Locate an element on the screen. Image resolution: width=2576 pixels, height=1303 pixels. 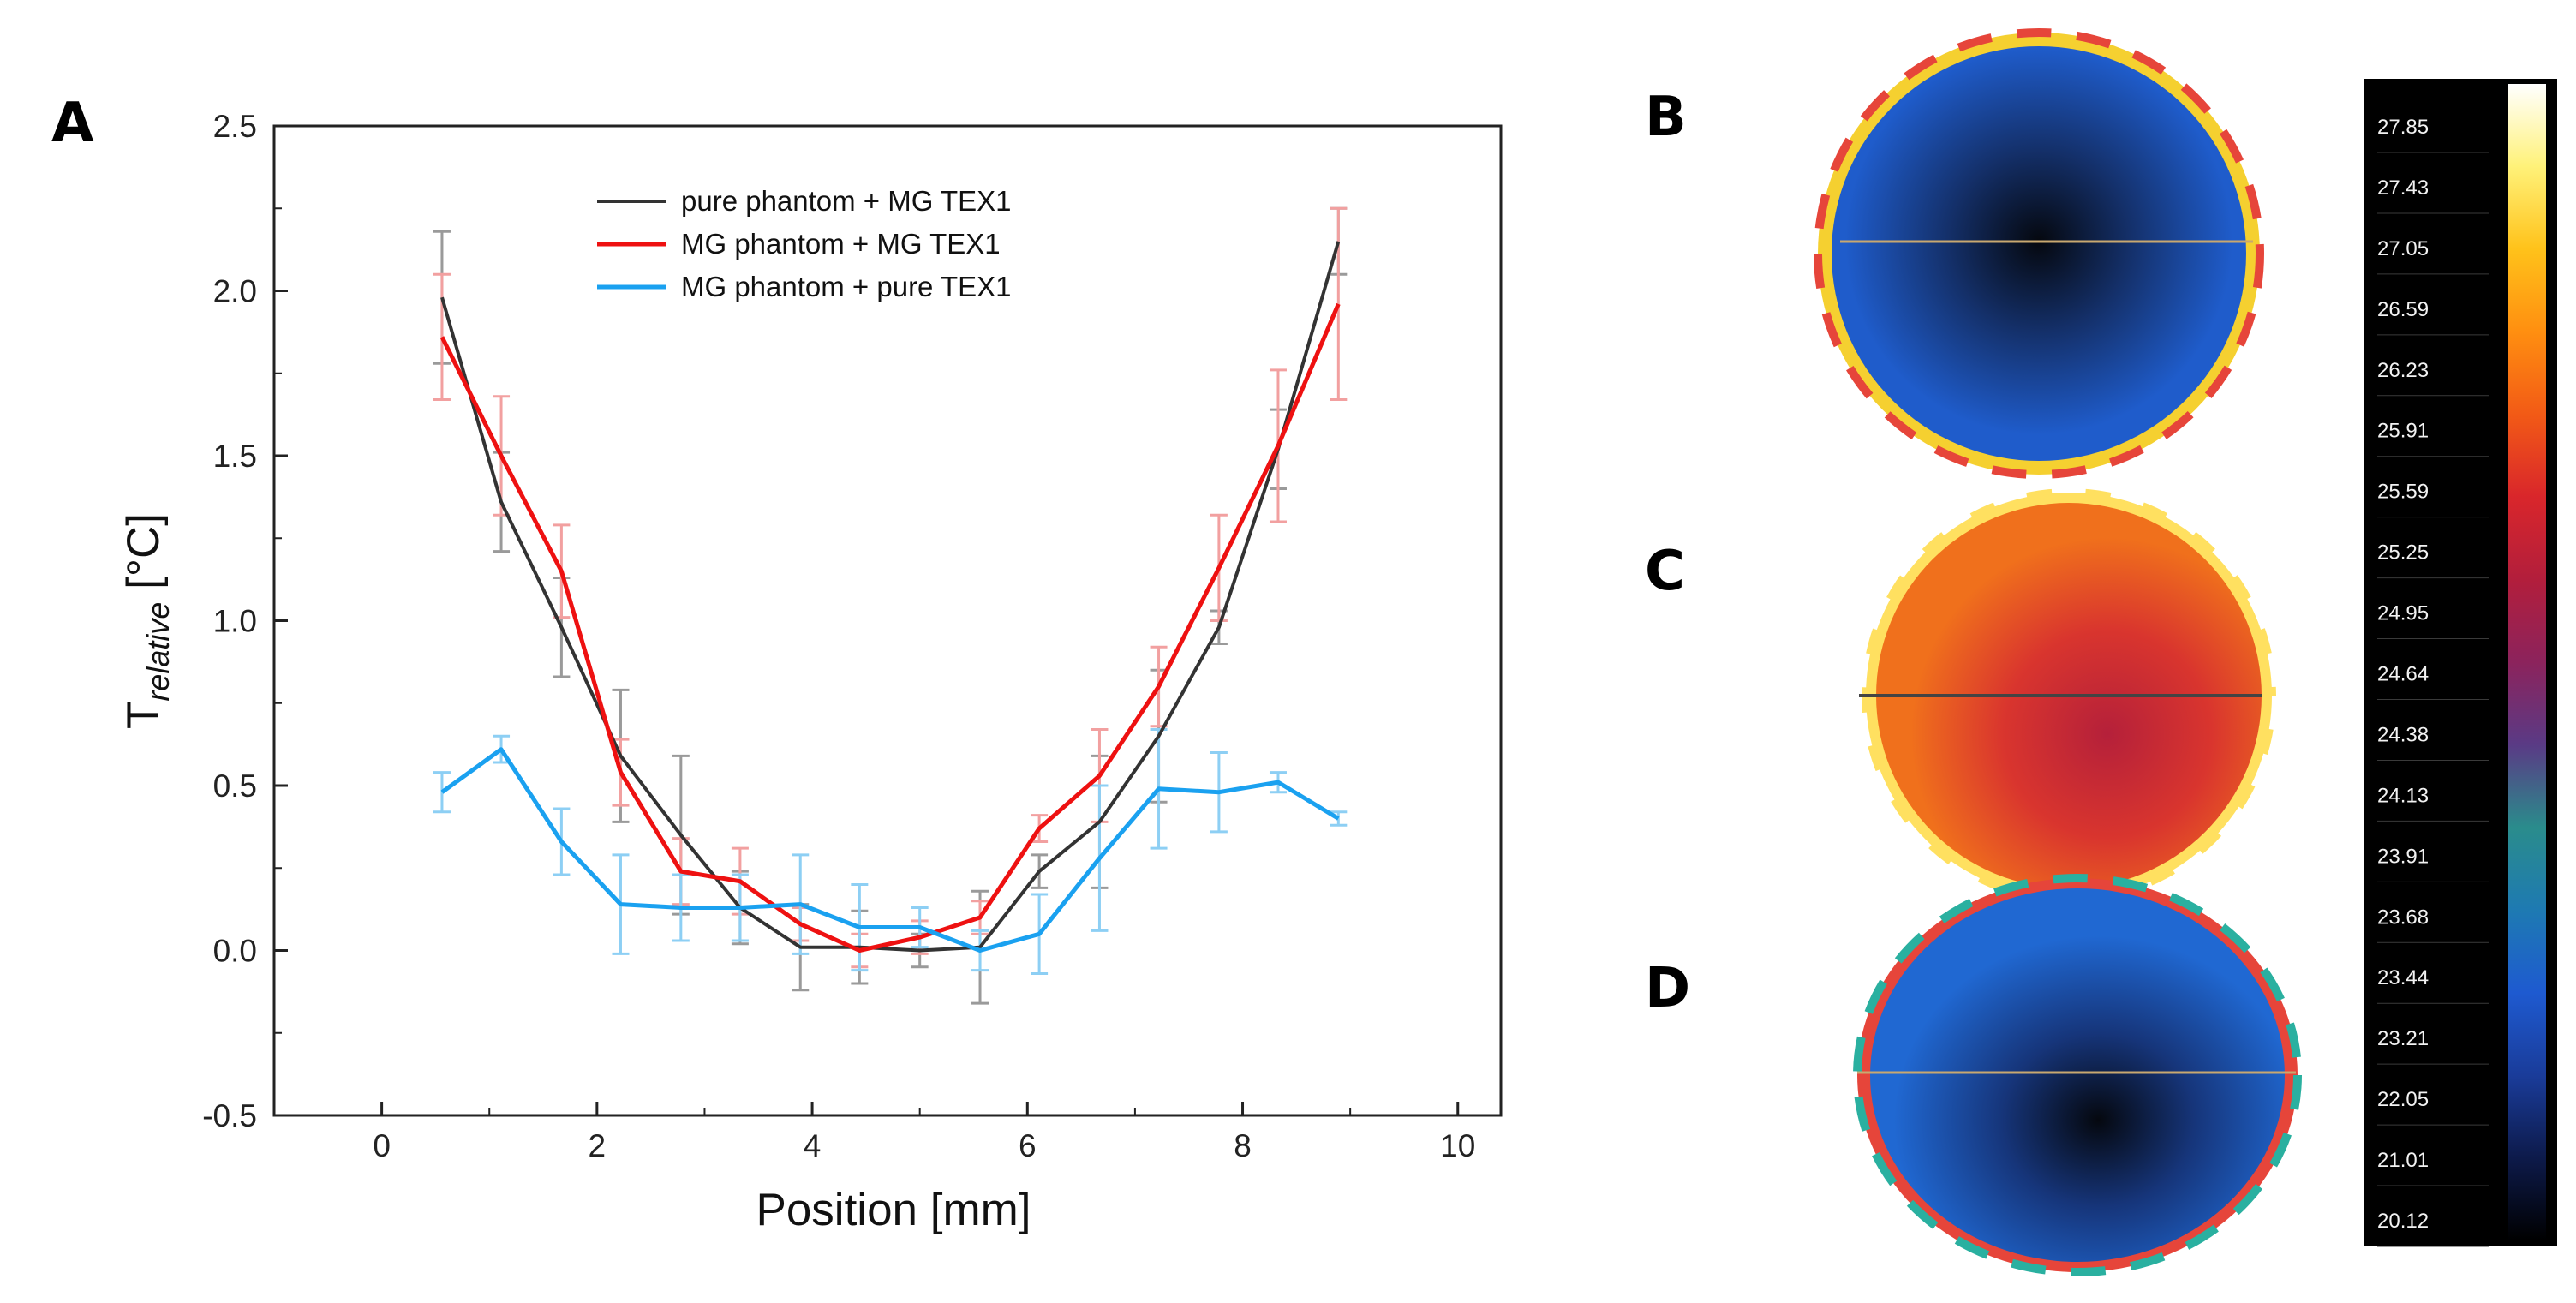
colorbar-label: 27.85 is located at coordinates (2403, 127).